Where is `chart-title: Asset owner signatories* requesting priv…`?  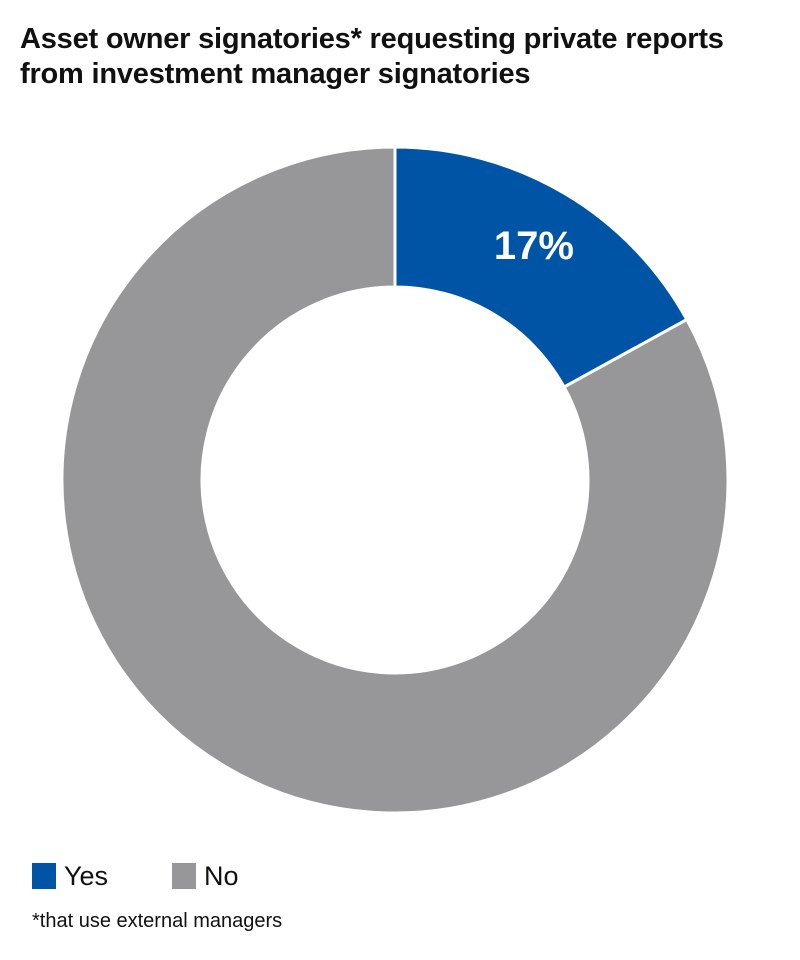
chart-title: Asset owner signatories* requesting priv… is located at coordinates (400, 57).